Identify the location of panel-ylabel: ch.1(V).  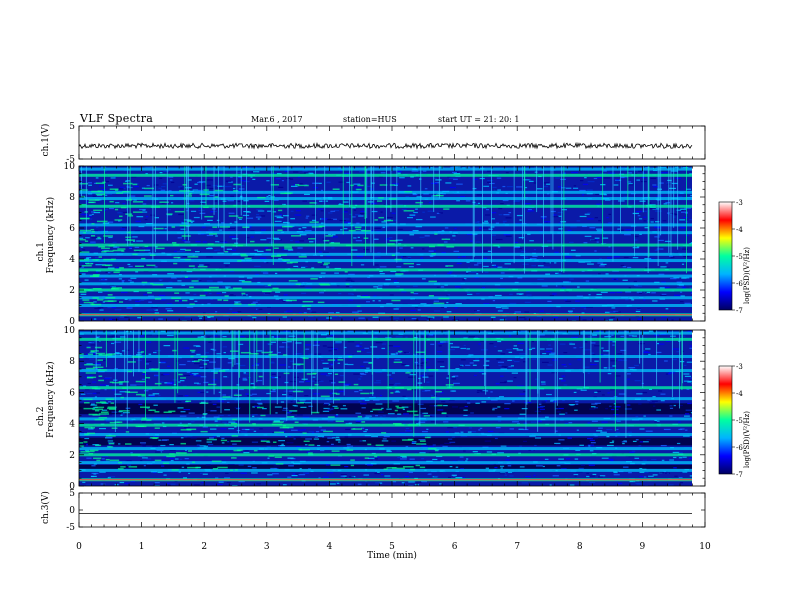
(45, 140).